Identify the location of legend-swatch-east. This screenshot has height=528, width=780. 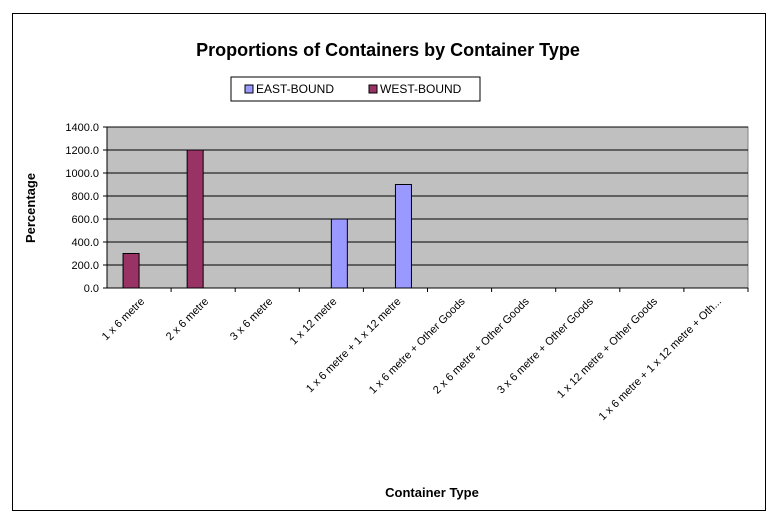
(249, 89).